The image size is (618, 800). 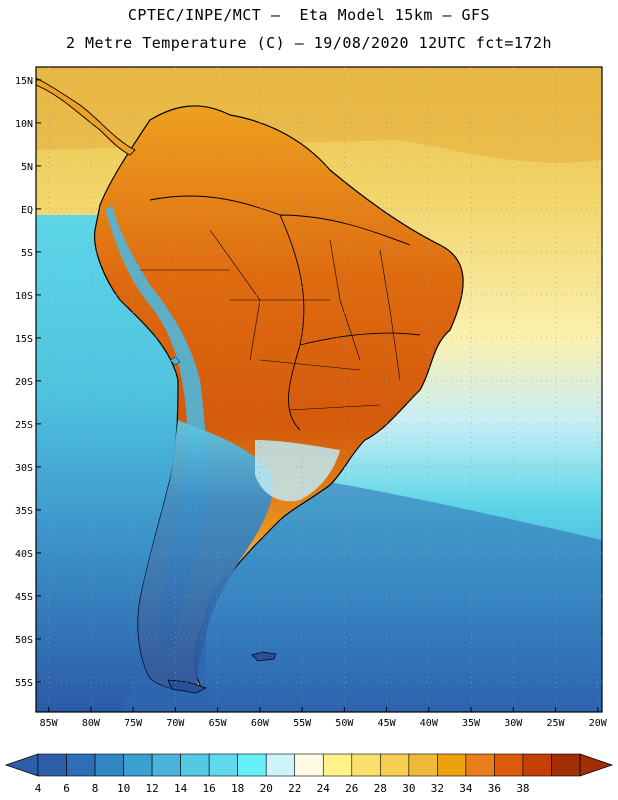 I want to click on lat-label: 20S, so click(x=24, y=382).